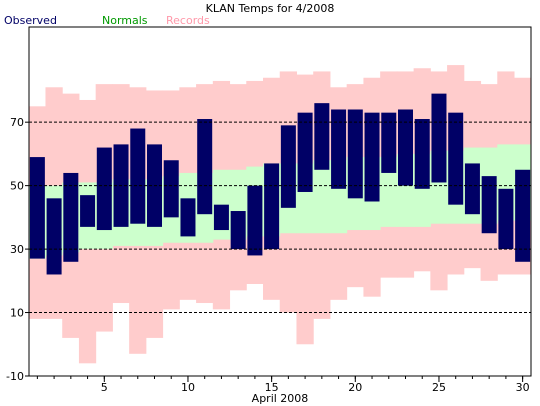 Image resolution: width=540 pixels, height=406 pixels. What do you see at coordinates (15, 376) in the screenshot?
I see `y-tick-label--10: -10` at bounding box center [15, 376].